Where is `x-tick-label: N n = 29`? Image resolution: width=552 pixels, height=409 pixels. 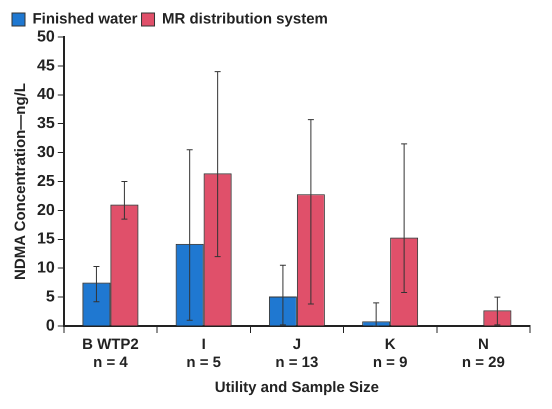 x-tick-label: N n = 29 is located at coordinates (483, 354).